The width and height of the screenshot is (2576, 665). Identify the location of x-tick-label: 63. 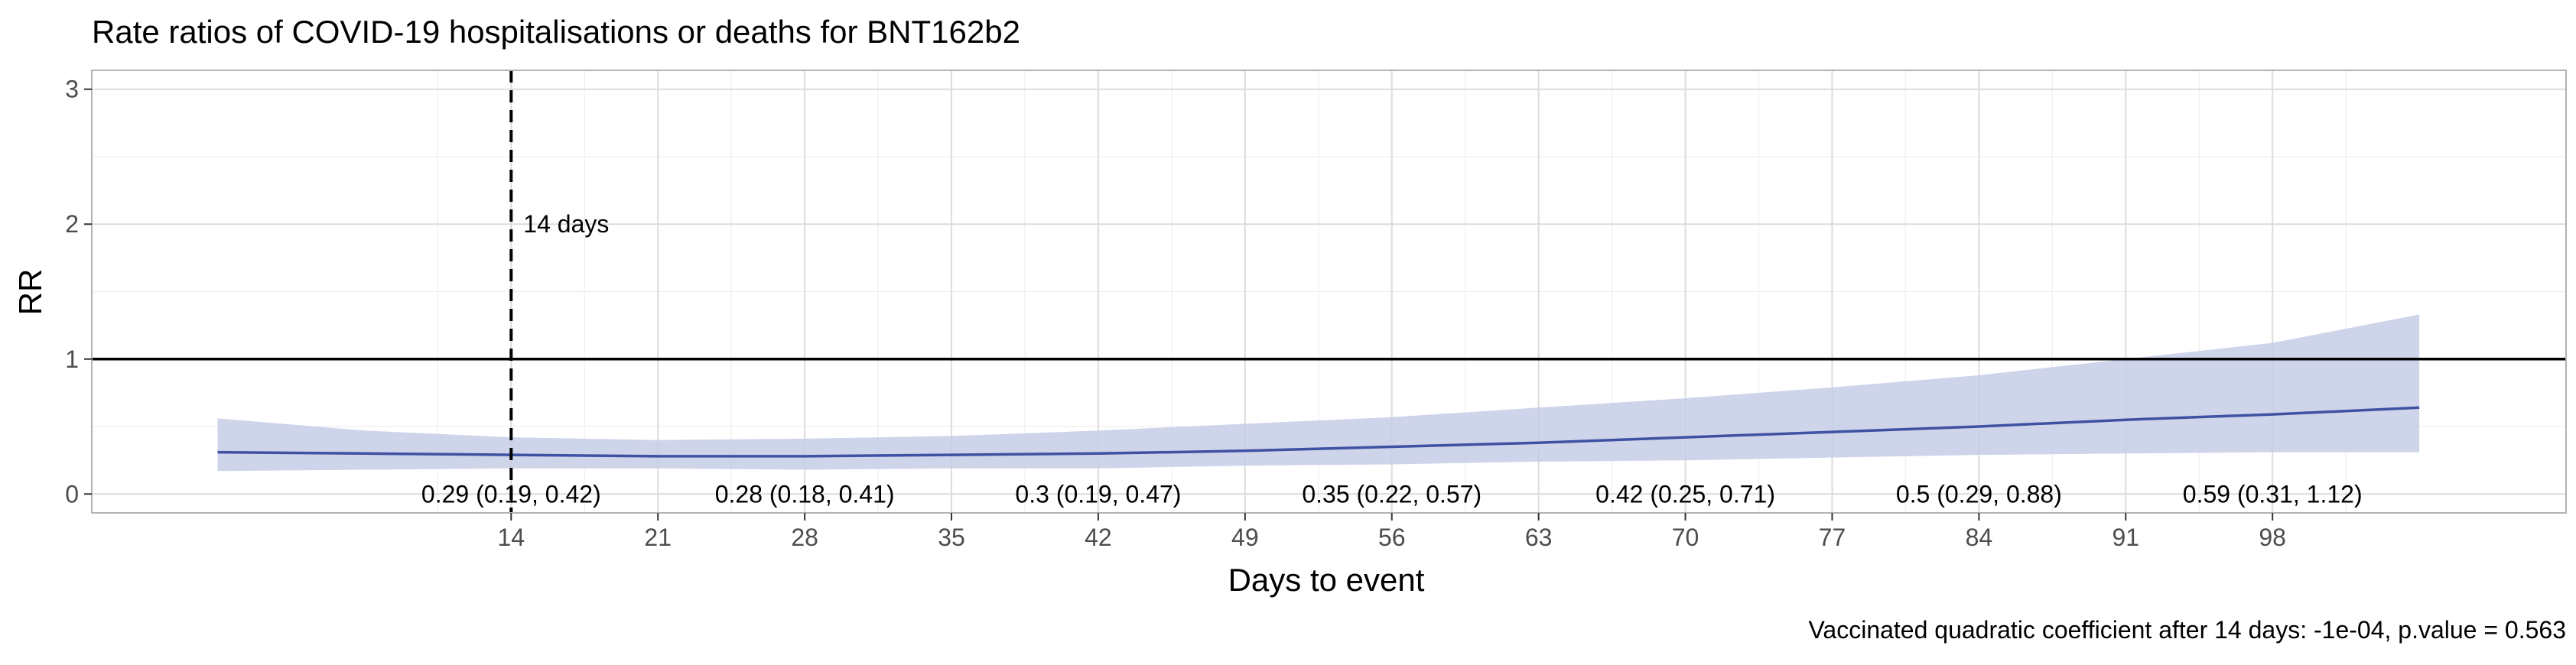
(1539, 537).